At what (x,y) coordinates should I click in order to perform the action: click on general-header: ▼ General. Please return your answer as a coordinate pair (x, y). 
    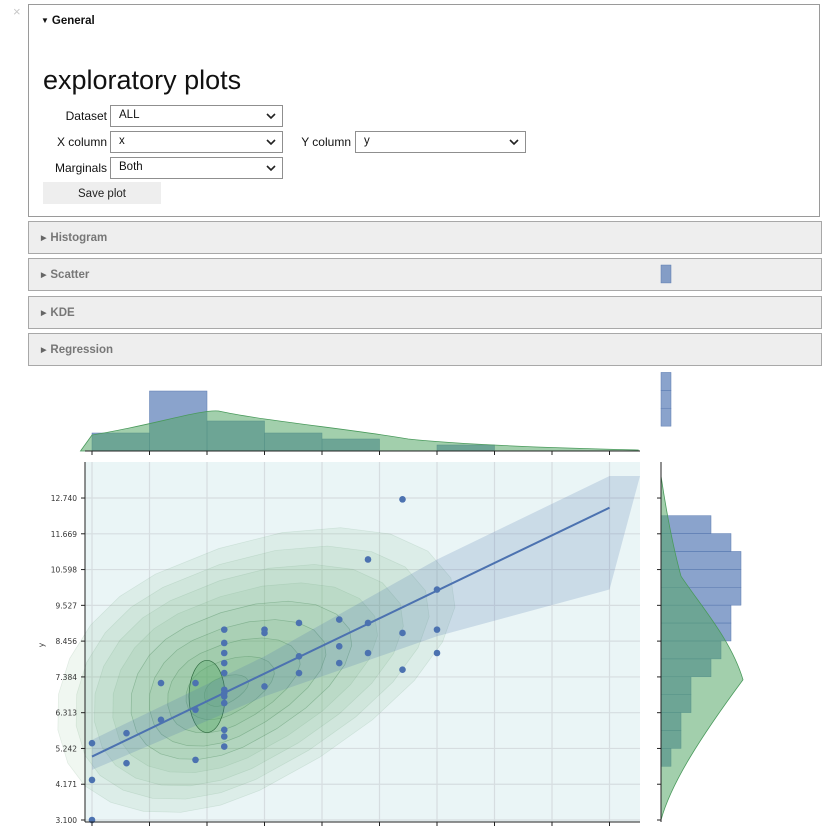
    Looking at the image, I should click on (68, 21).